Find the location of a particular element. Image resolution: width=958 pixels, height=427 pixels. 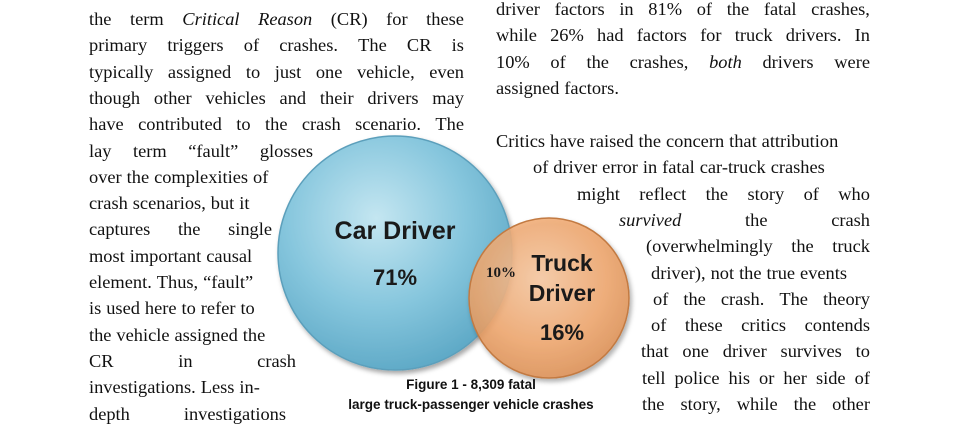

overlap-percent: 10% is located at coordinates (501, 273).